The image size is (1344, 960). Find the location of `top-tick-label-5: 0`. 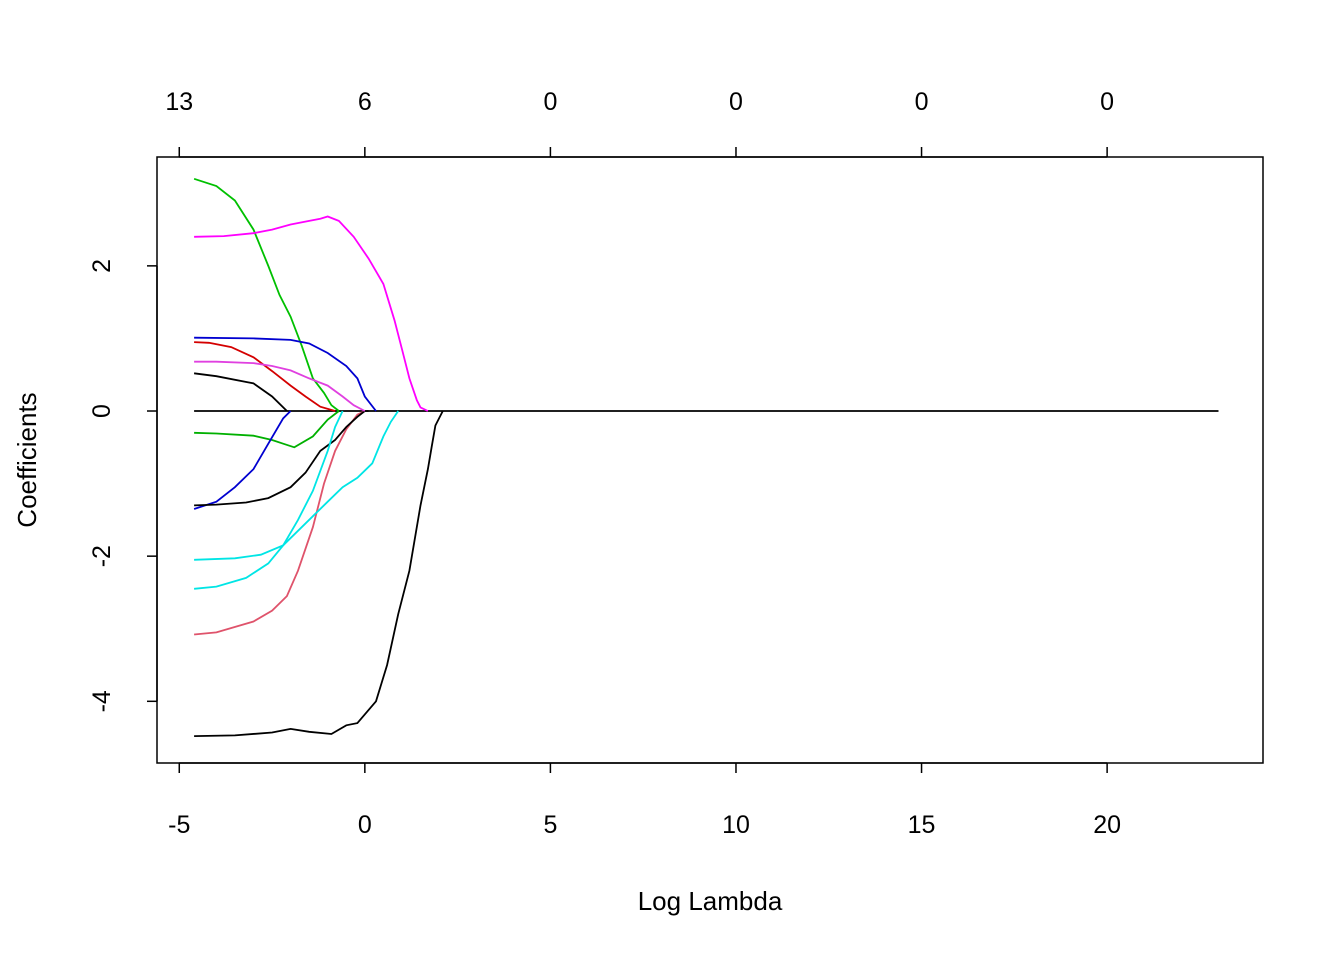

top-tick-label-5: 0 is located at coordinates (1107, 102).